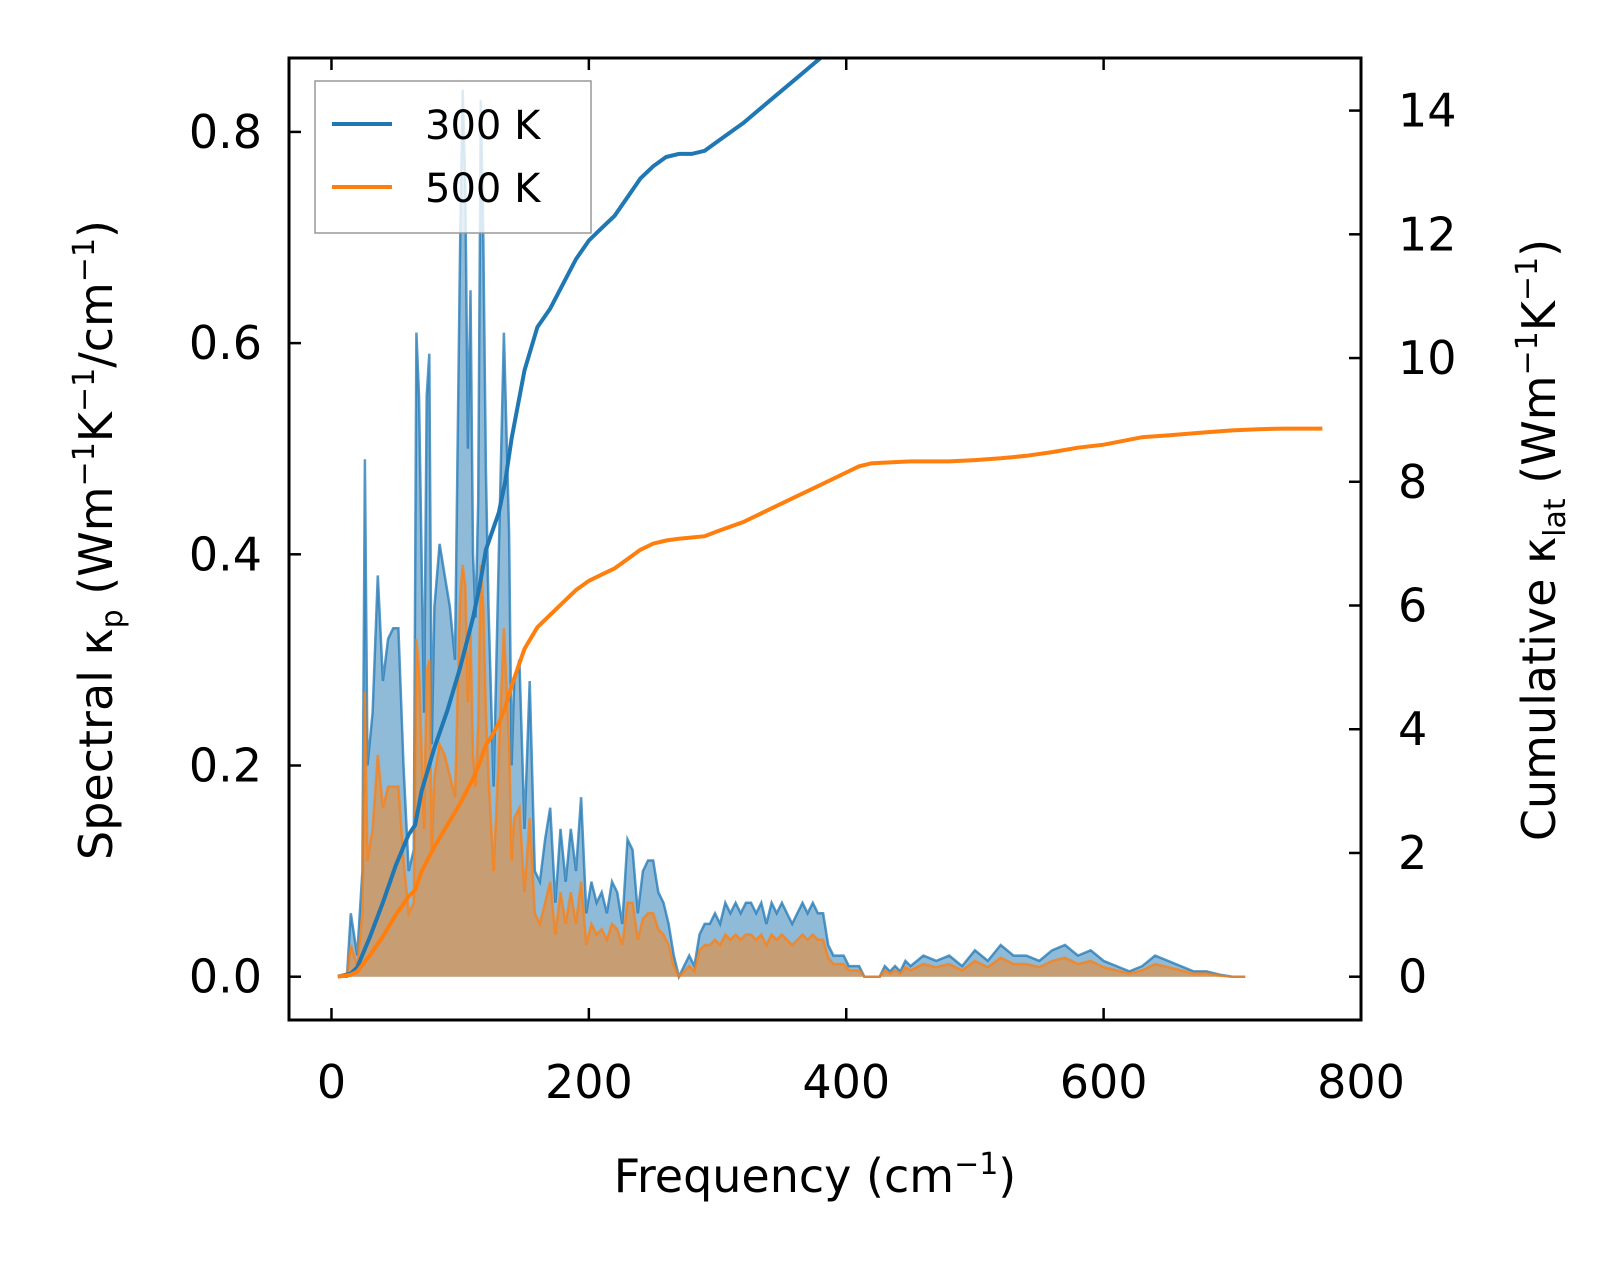 The width and height of the screenshot is (1623, 1264). Describe the element at coordinates (1541, 540) in the screenshot. I see `y-axis-right-label: Cumulative κlat (Wm−1K−1)` at that location.